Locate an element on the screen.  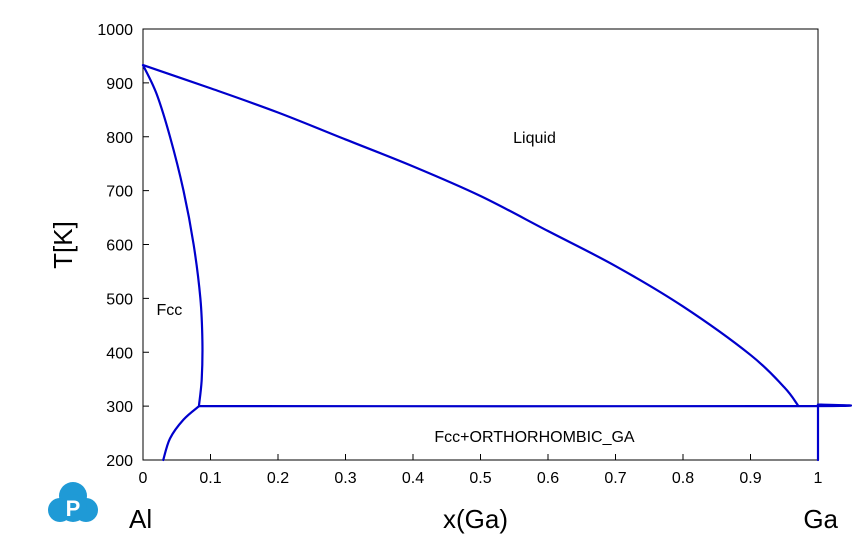
x-tick-label: 0.5 is located at coordinates (480, 478).